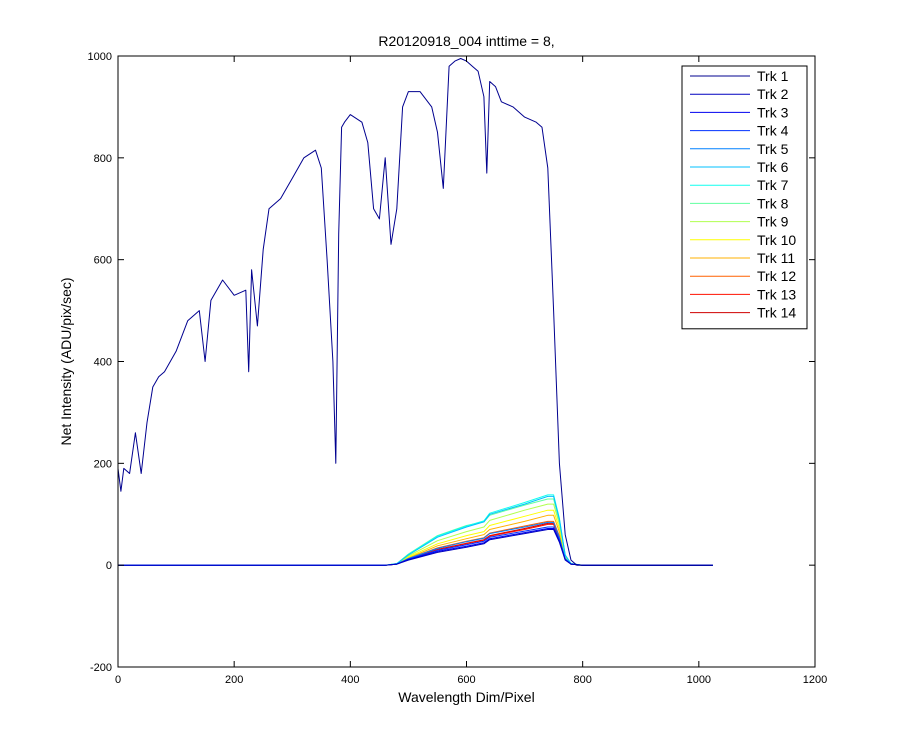 The image size is (900, 750). What do you see at coordinates (776, 240) in the screenshot?
I see `legend-label: Trk 10` at bounding box center [776, 240].